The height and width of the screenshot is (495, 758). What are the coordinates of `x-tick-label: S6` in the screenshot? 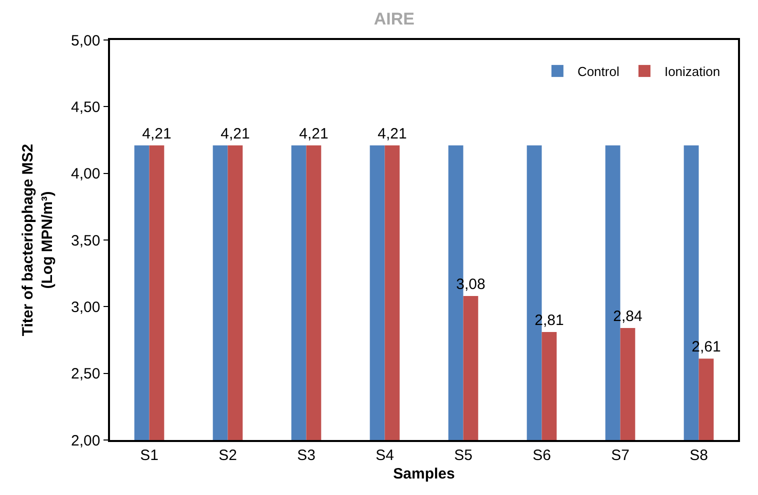 It's located at (541, 455).